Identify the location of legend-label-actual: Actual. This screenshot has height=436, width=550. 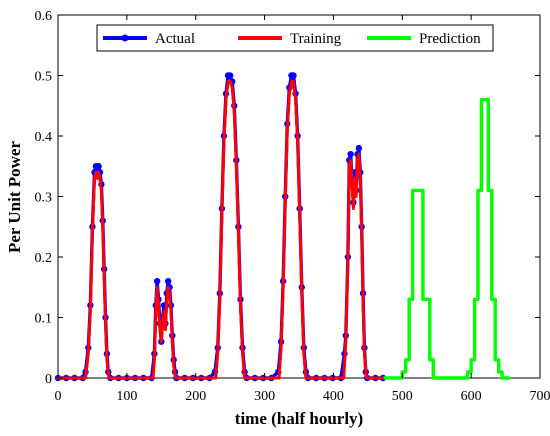
(175, 39).